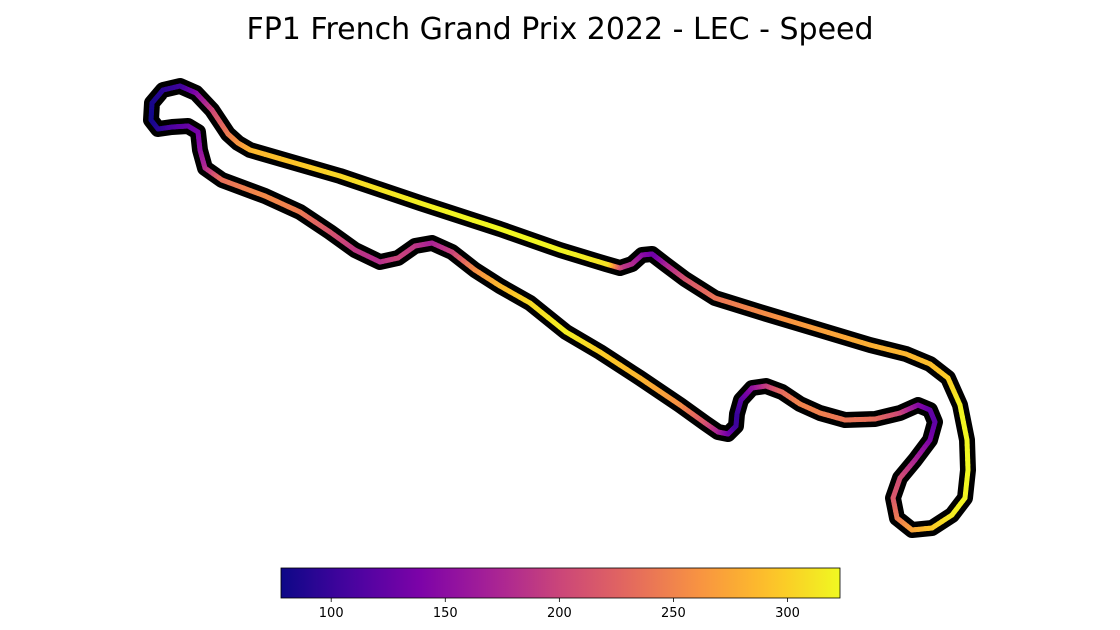 The image size is (1120, 630). I want to click on speed-colorbar: 100 150 200 250 300, so click(560, 594).